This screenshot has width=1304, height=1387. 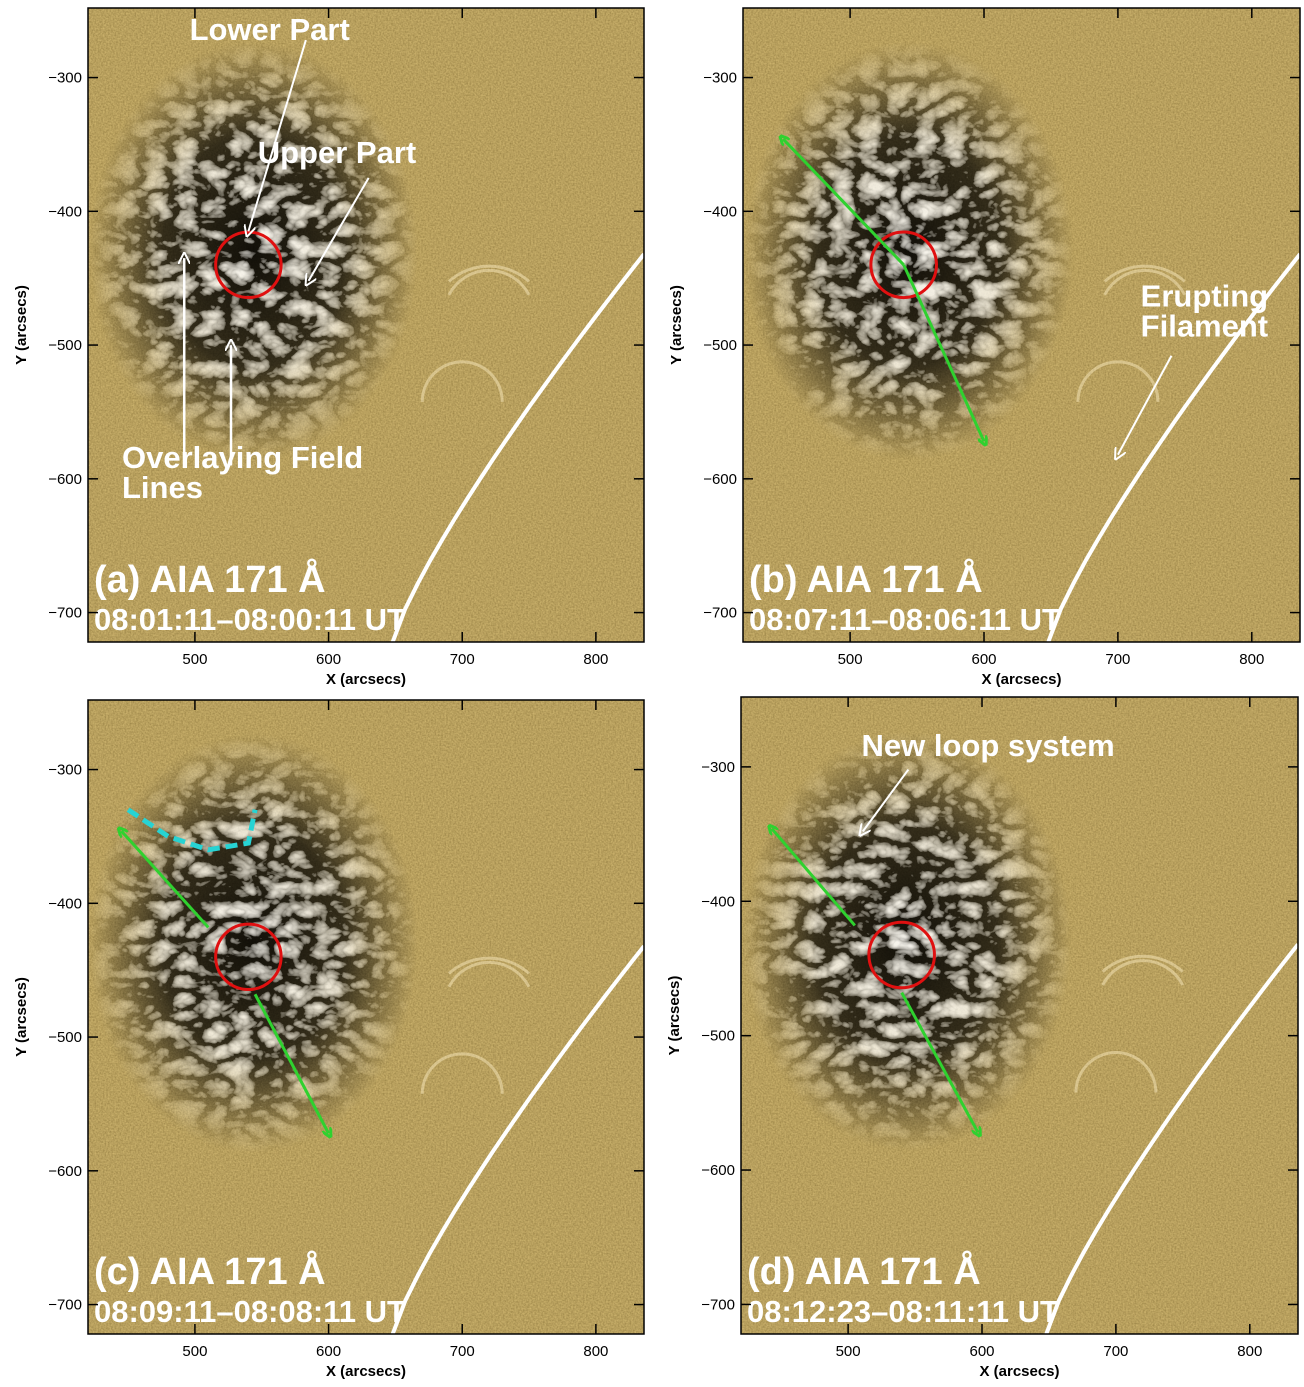 I want to click on panel-time: 08:09:11–08:08:11 UT, so click(x=250, y=1311).